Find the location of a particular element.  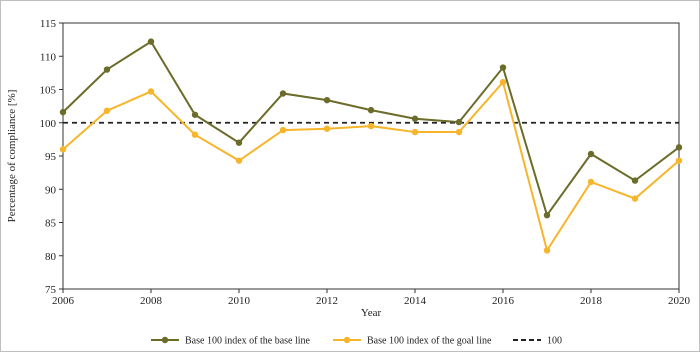

y-tick-label: 90 is located at coordinates (51, 190).